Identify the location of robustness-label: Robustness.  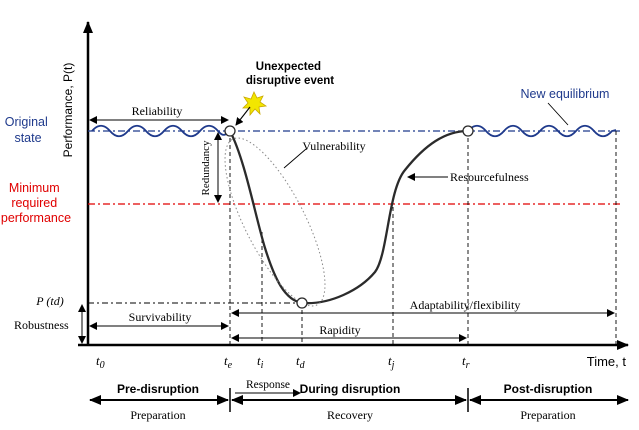
(41, 325).